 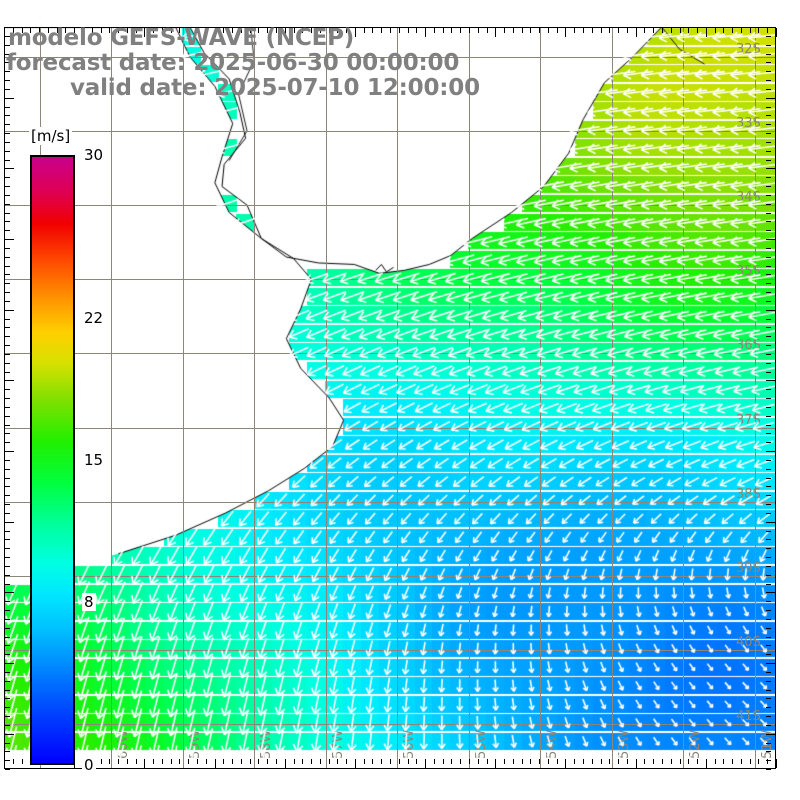 What do you see at coordinates (94, 317) in the screenshot?
I see `colorbar-tick-22: 22` at bounding box center [94, 317].